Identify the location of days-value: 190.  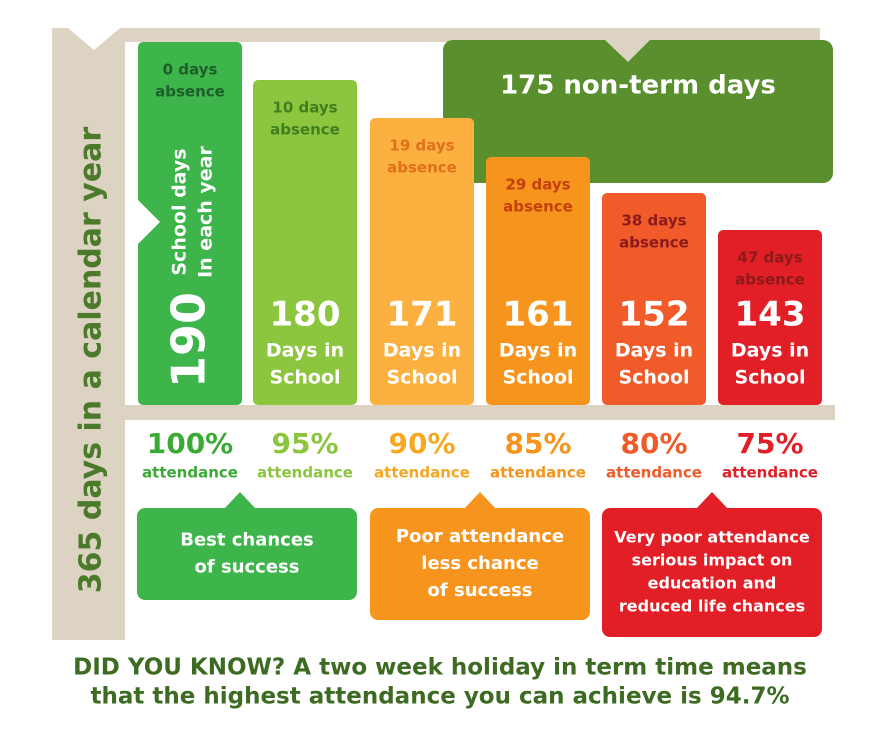
(189, 340).